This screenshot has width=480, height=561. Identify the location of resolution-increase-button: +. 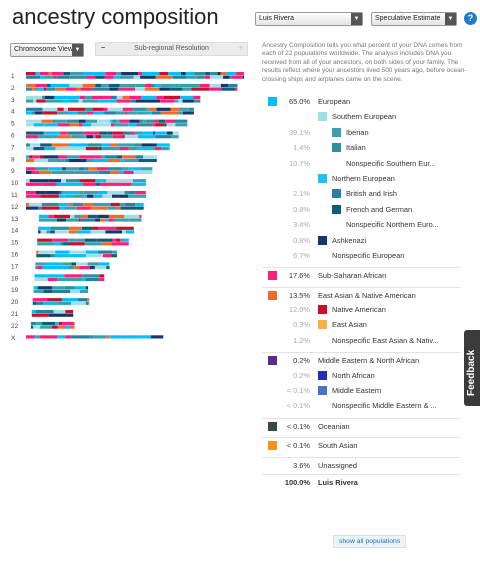
(240, 48).